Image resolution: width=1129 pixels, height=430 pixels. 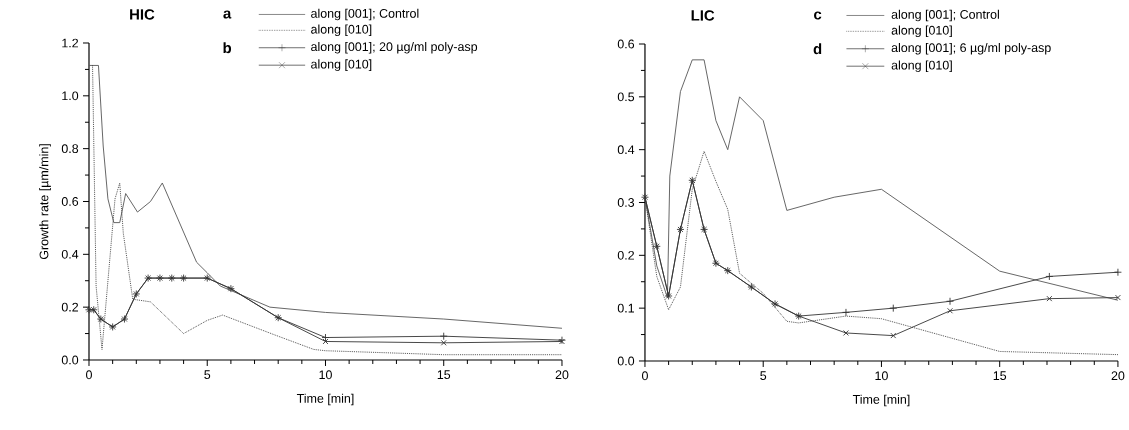 I want to click on y-tick-label: 1.0, so click(x=70, y=96).